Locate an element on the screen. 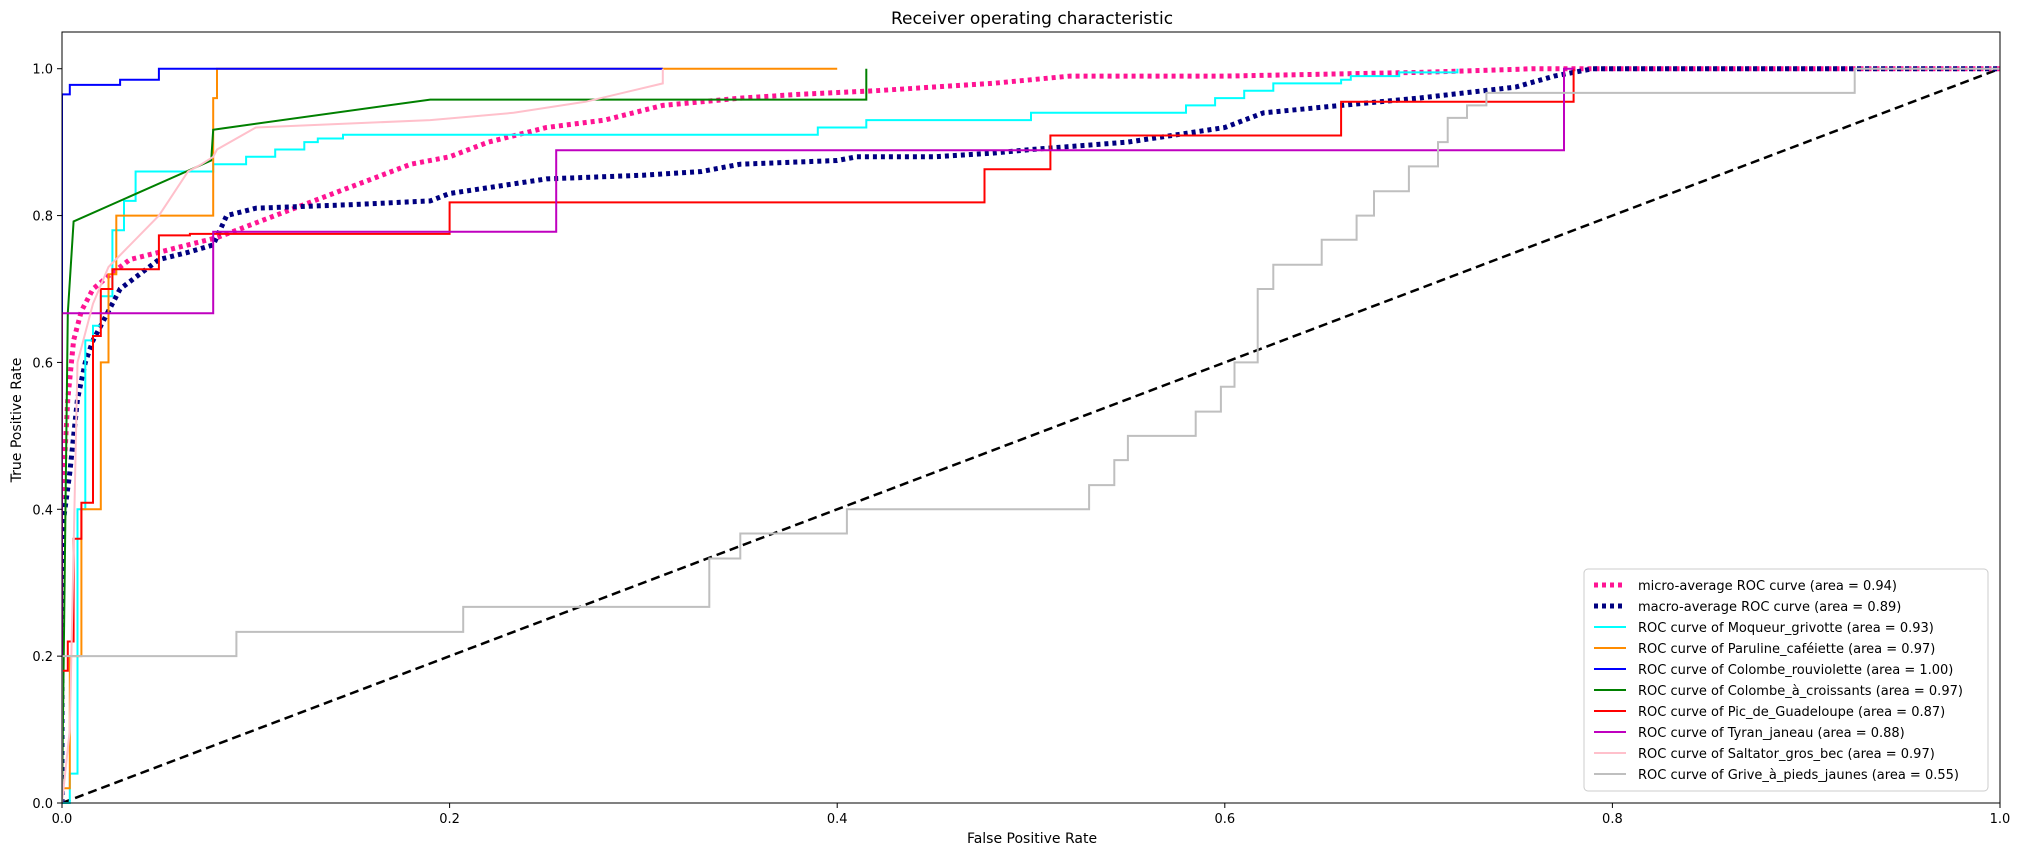  y-tick-label: 0.2 is located at coordinates (42, 657).